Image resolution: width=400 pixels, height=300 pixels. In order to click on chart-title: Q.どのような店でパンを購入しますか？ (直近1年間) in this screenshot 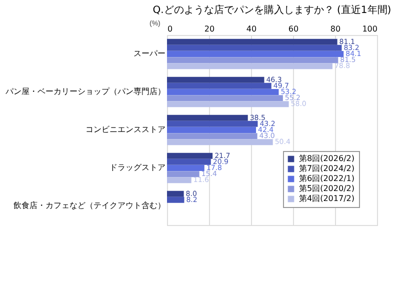, I will do `click(272, 10)`.